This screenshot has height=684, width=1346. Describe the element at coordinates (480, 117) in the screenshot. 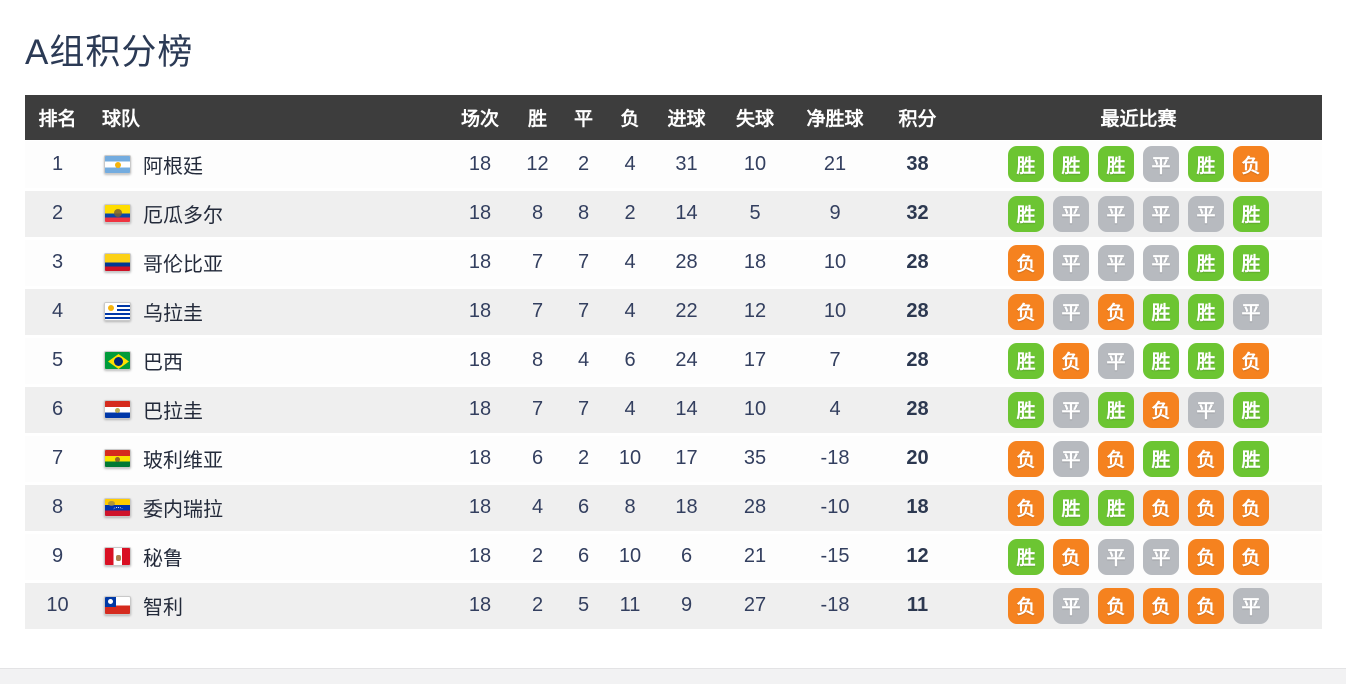

I see `header-played: 场次` at that location.